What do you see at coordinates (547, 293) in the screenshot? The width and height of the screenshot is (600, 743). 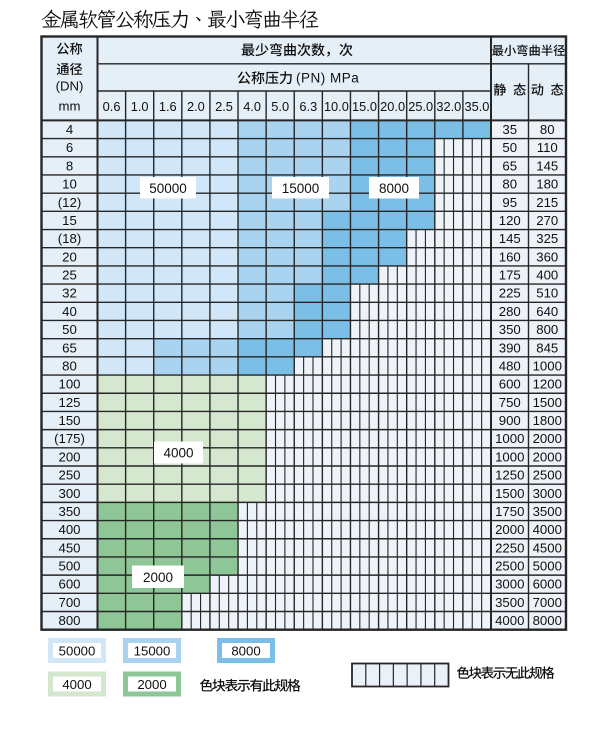 I see `svg-text: 510` at bounding box center [547, 293].